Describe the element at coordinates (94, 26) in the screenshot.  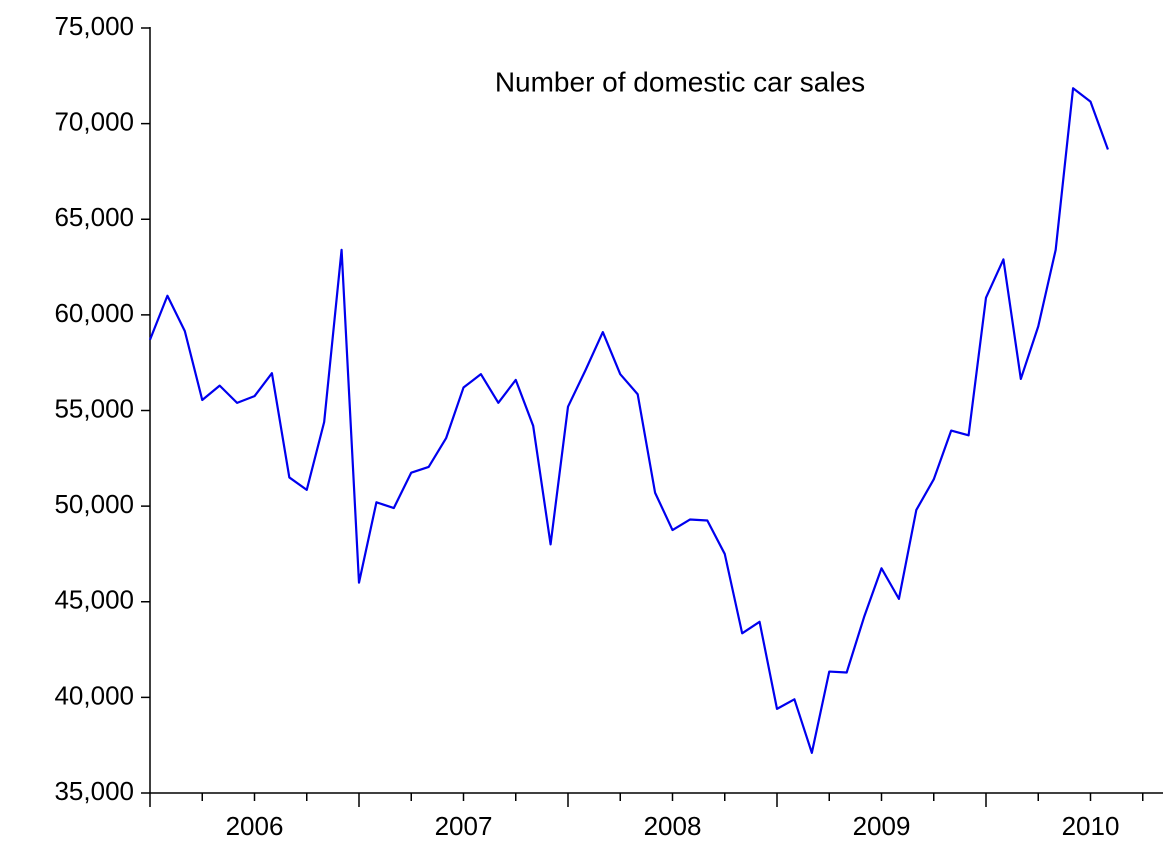
I see `y-tick-label: 75,000` at that location.